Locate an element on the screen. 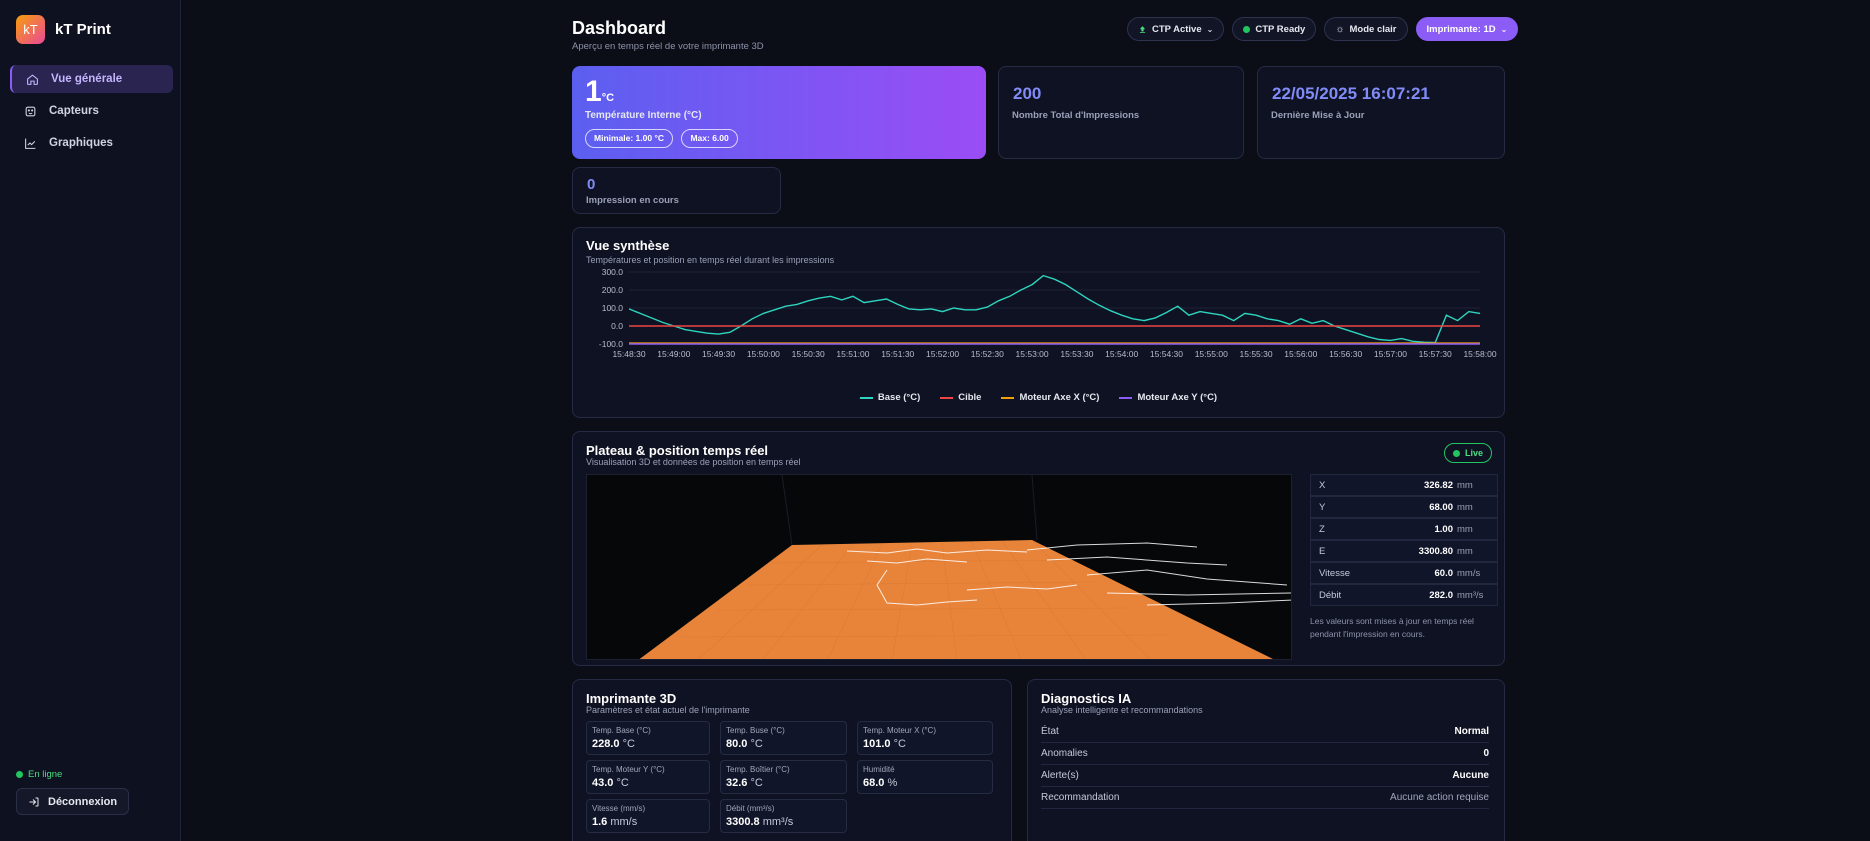  sidebar-item-label: Vue générale is located at coordinates (87, 79).